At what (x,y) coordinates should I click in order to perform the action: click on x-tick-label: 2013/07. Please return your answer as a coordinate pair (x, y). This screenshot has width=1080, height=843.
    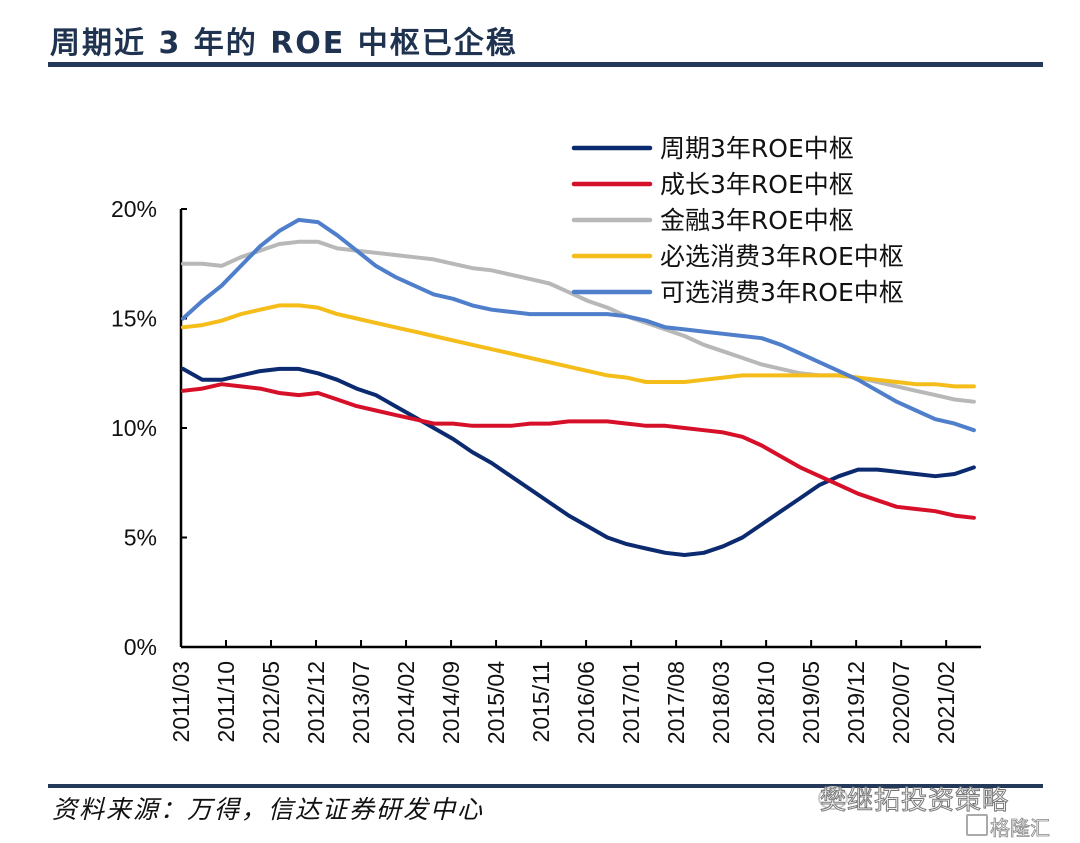
    Looking at the image, I should click on (361, 702).